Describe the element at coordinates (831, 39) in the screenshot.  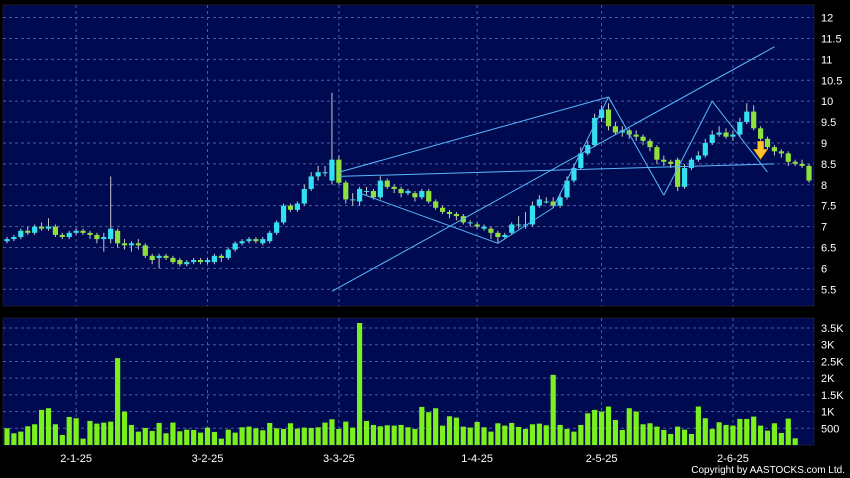
I see `price-tick-label: 11.5` at that location.